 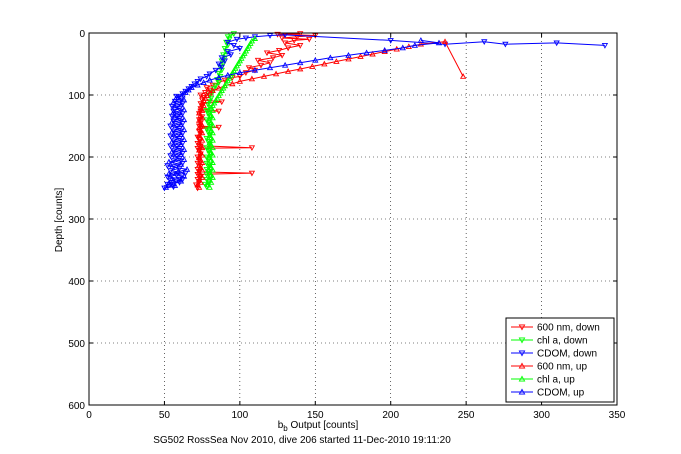 I want to click on x-axis-label-text: Output [counts], so click(x=323, y=425).